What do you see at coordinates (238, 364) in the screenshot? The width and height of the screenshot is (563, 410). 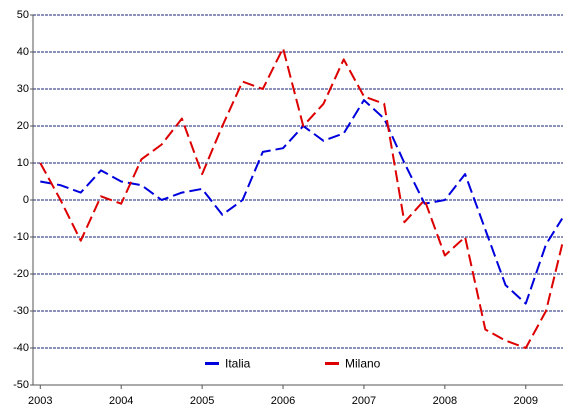 I see `legend-label: Italia` at bounding box center [238, 364].